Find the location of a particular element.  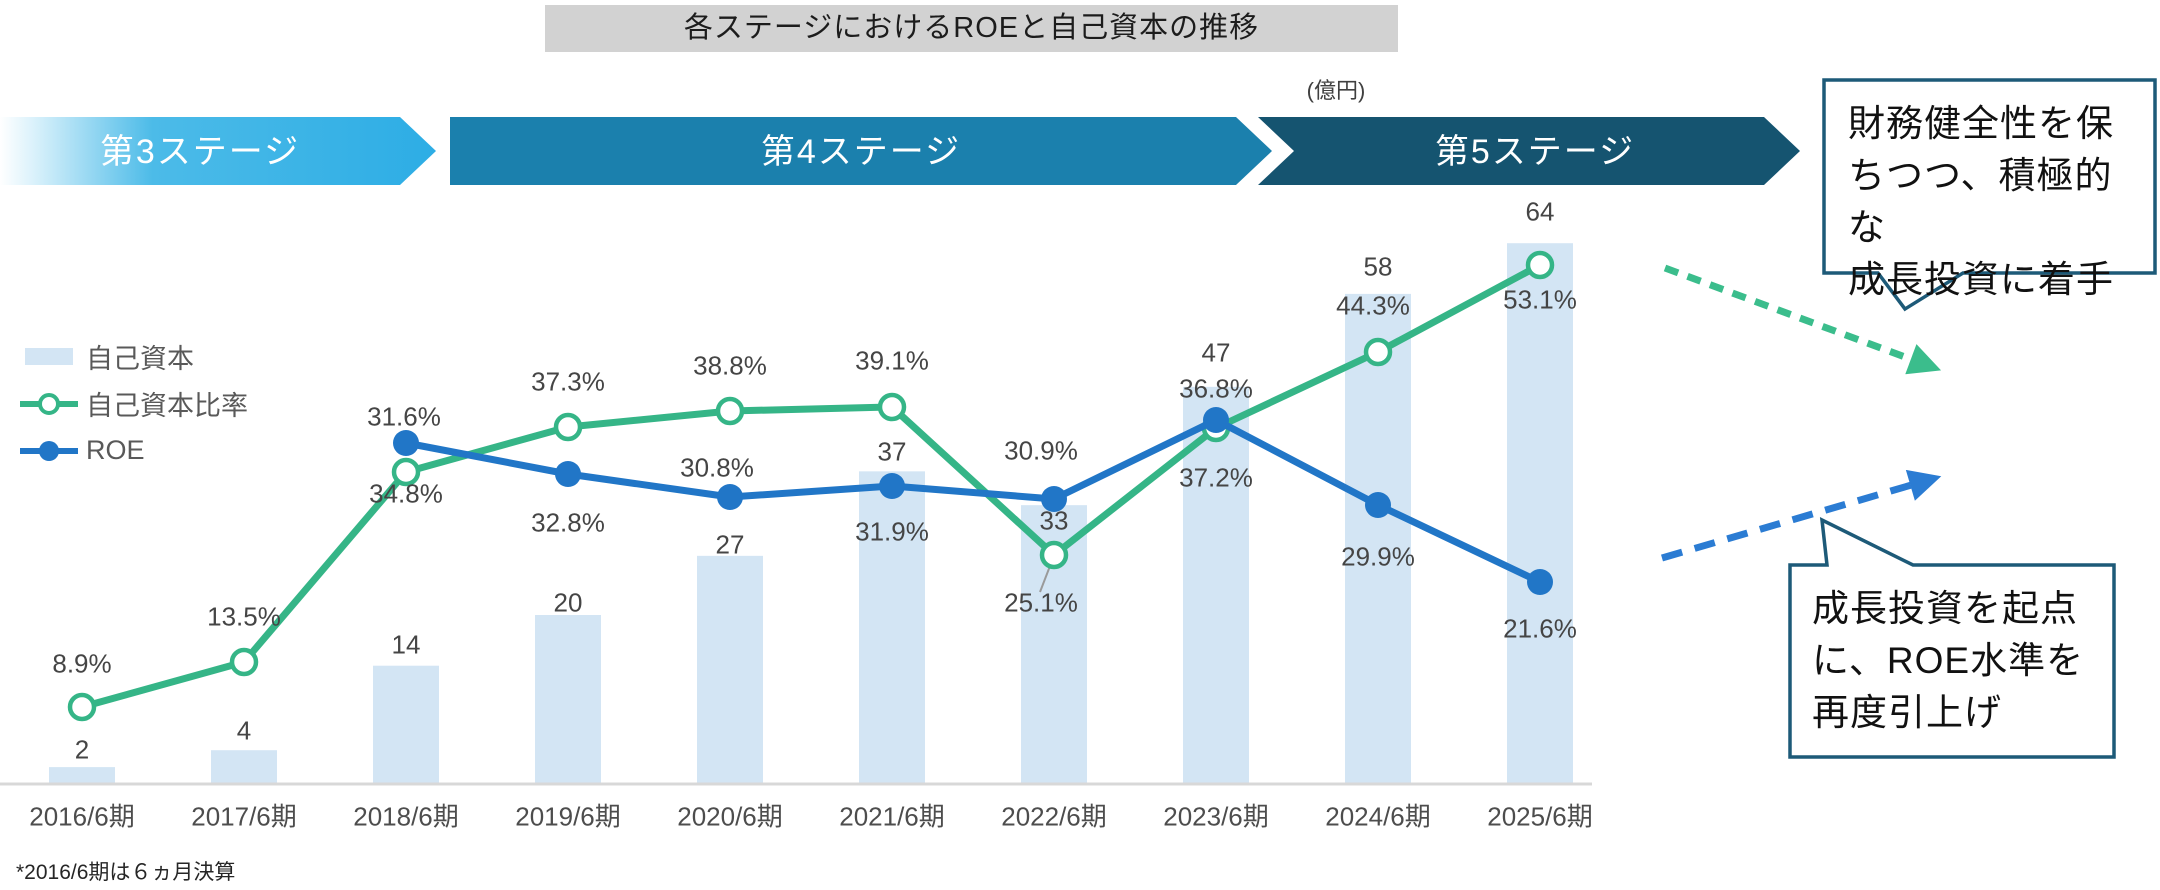

callout-bottom-bubble is located at coordinates (1952, 638).